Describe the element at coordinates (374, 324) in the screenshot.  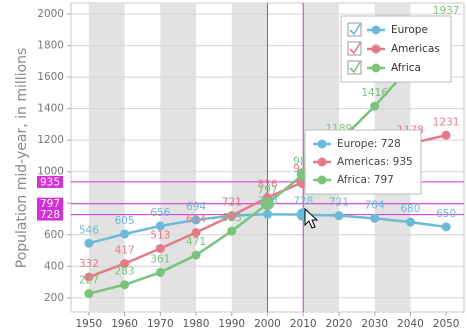
I see `x-tick-label: 2030` at that location.